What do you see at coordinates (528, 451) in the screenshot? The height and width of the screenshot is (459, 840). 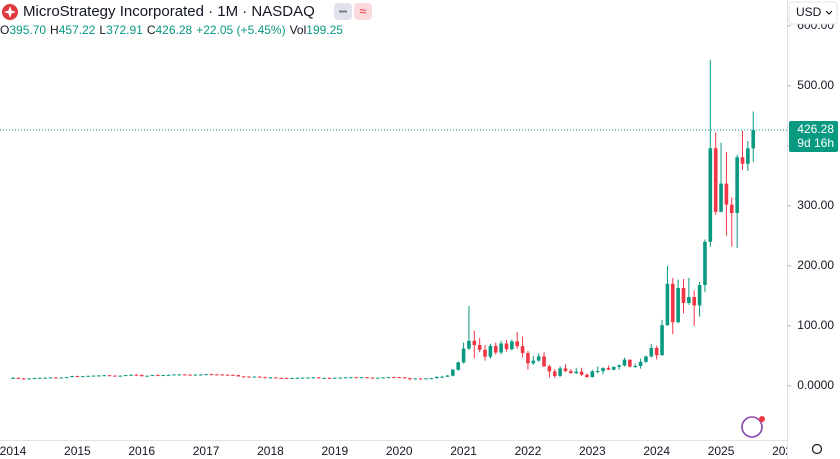 I see `x-tick-label: 2022` at bounding box center [528, 451].